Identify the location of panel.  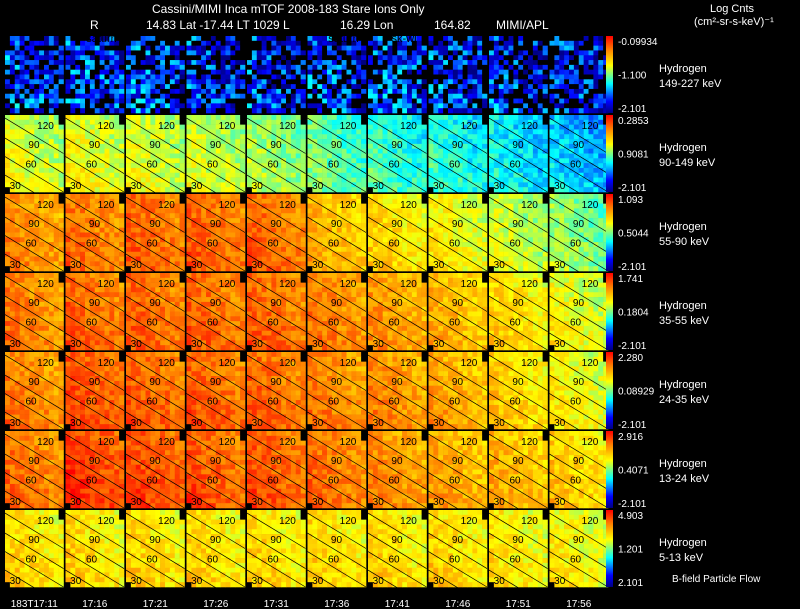
(458, 75).